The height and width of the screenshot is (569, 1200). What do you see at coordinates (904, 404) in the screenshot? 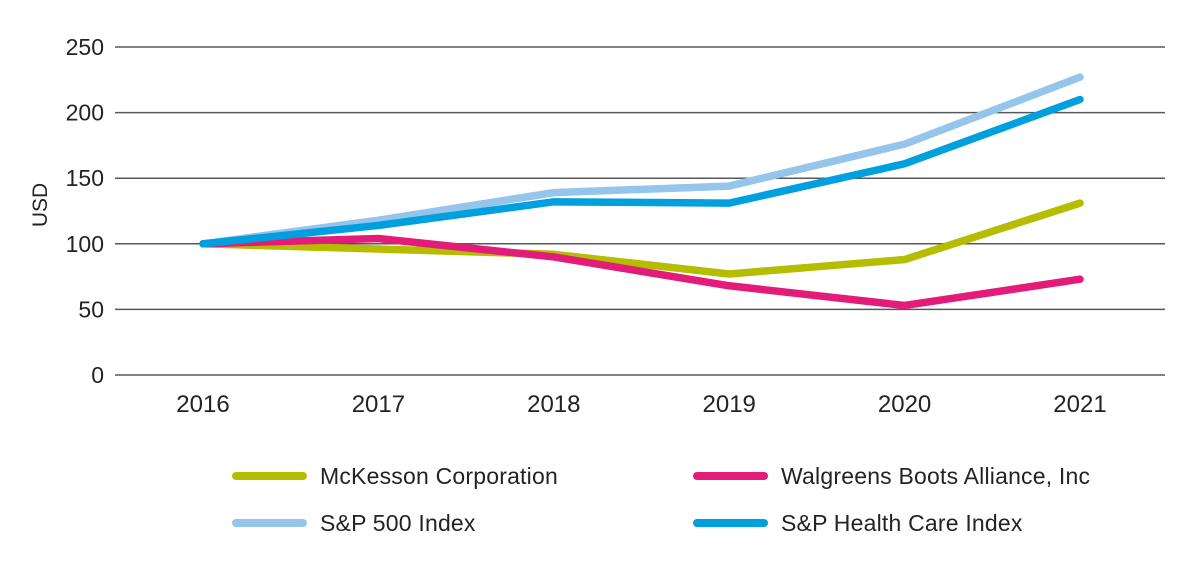
I see `x-tick-label: 2020` at bounding box center [904, 404].